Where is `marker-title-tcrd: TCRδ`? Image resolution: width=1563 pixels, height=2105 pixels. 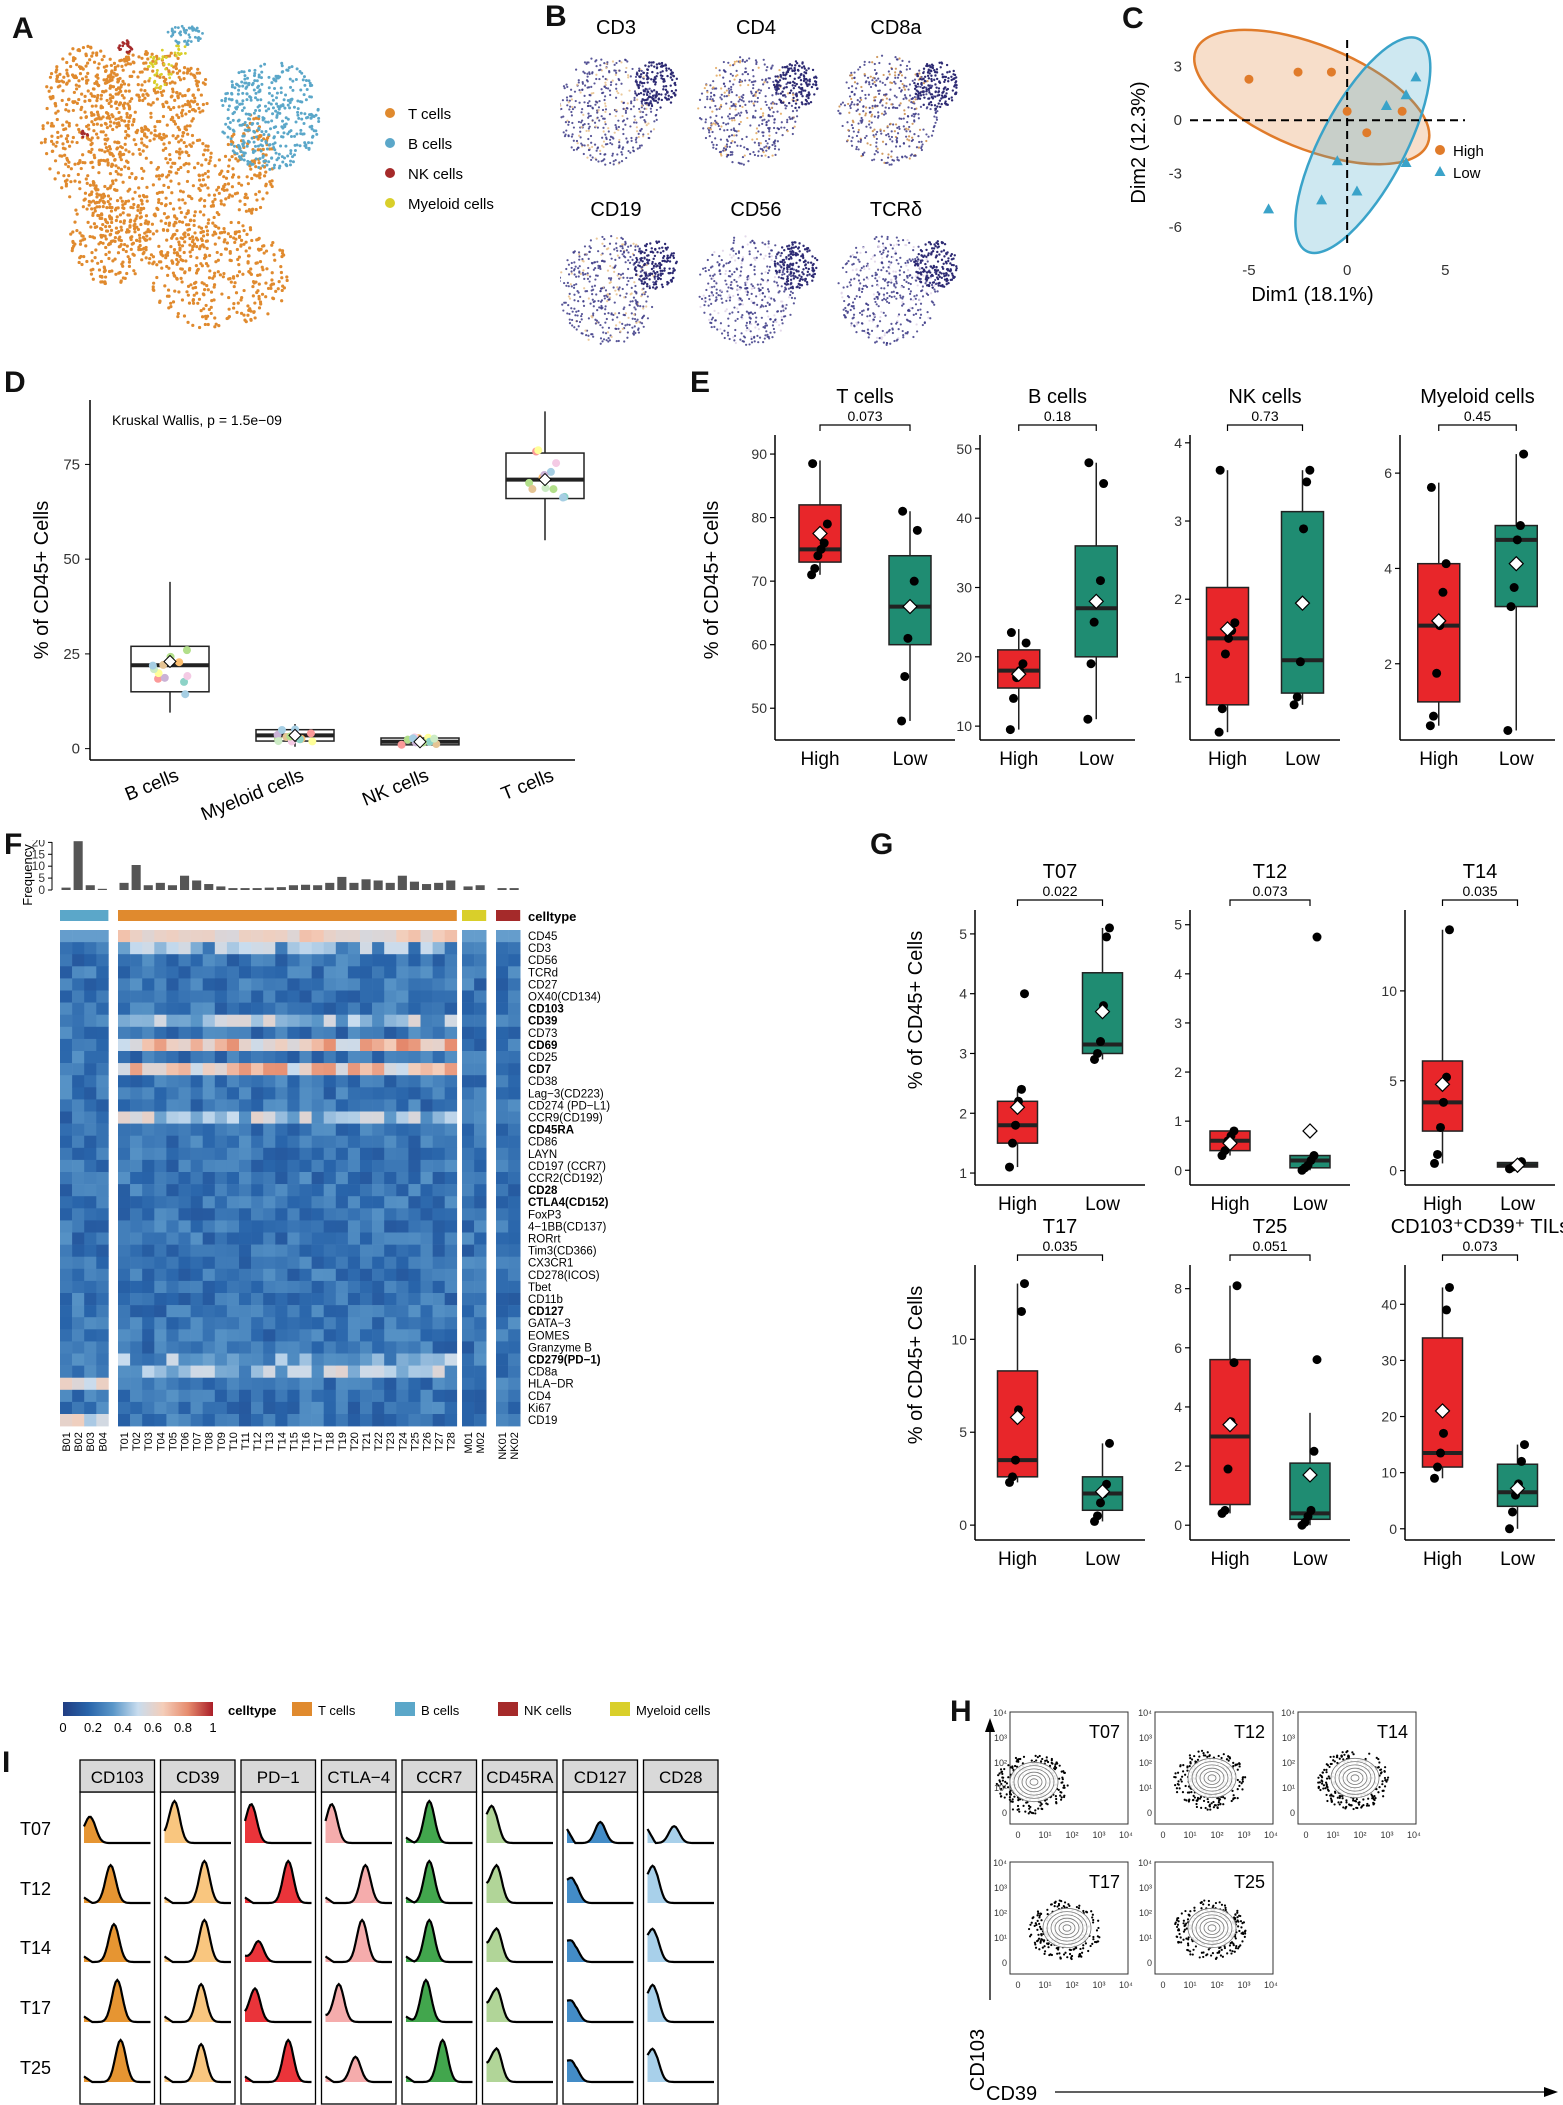
marker-title-tcrd: TCRδ is located at coordinates (896, 210).